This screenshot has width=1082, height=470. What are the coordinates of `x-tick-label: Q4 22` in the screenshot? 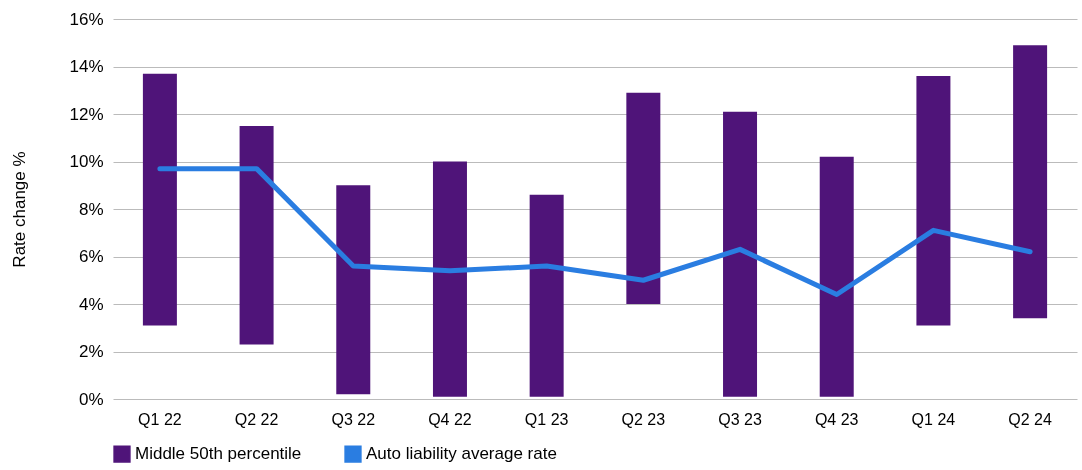 It's located at (450, 419).